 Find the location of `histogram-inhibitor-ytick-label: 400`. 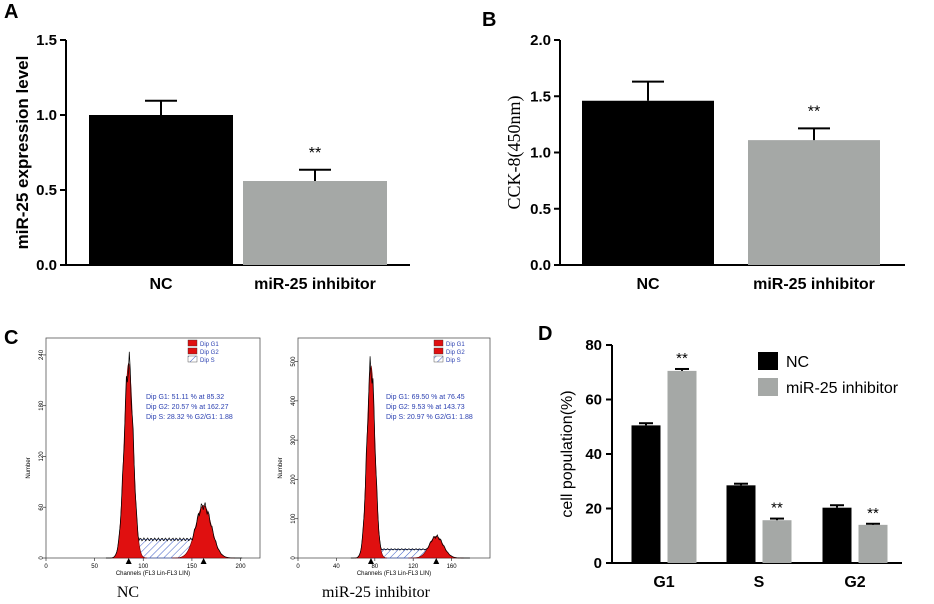

histogram-inhibitor-ytick-label: 400 is located at coordinates (294, 400).